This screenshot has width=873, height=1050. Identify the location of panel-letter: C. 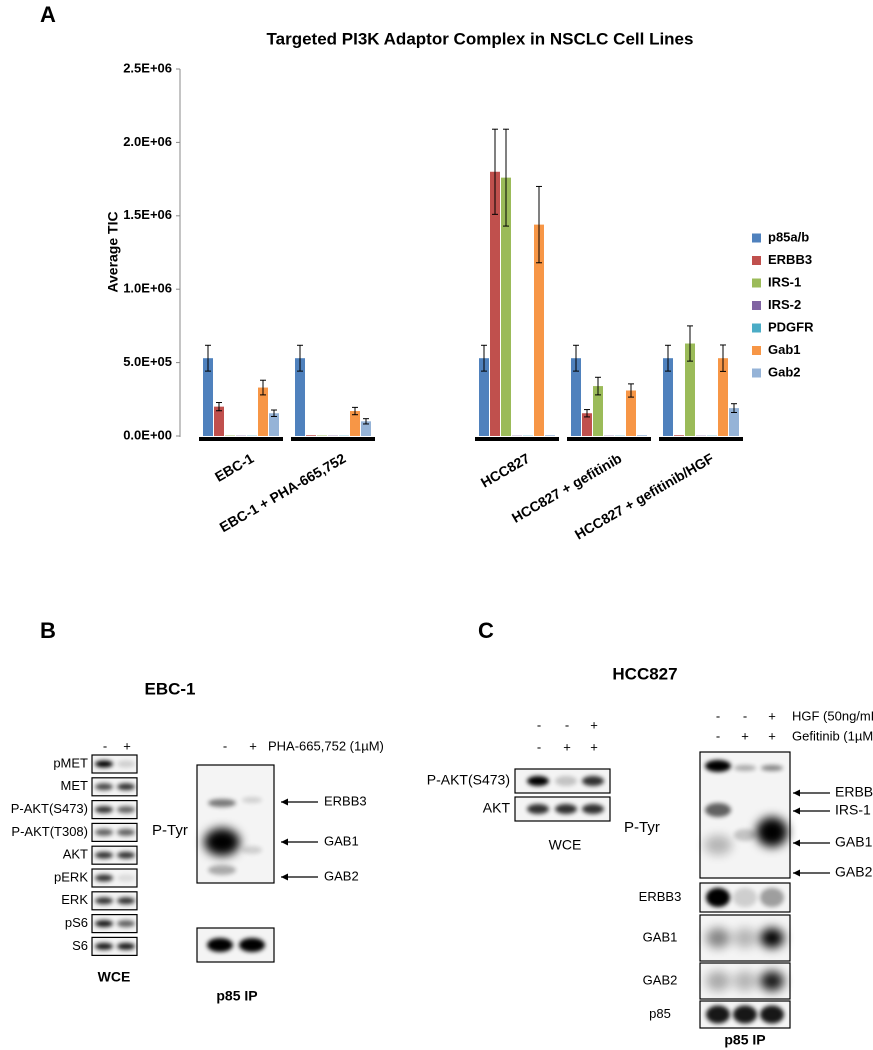
(486, 630).